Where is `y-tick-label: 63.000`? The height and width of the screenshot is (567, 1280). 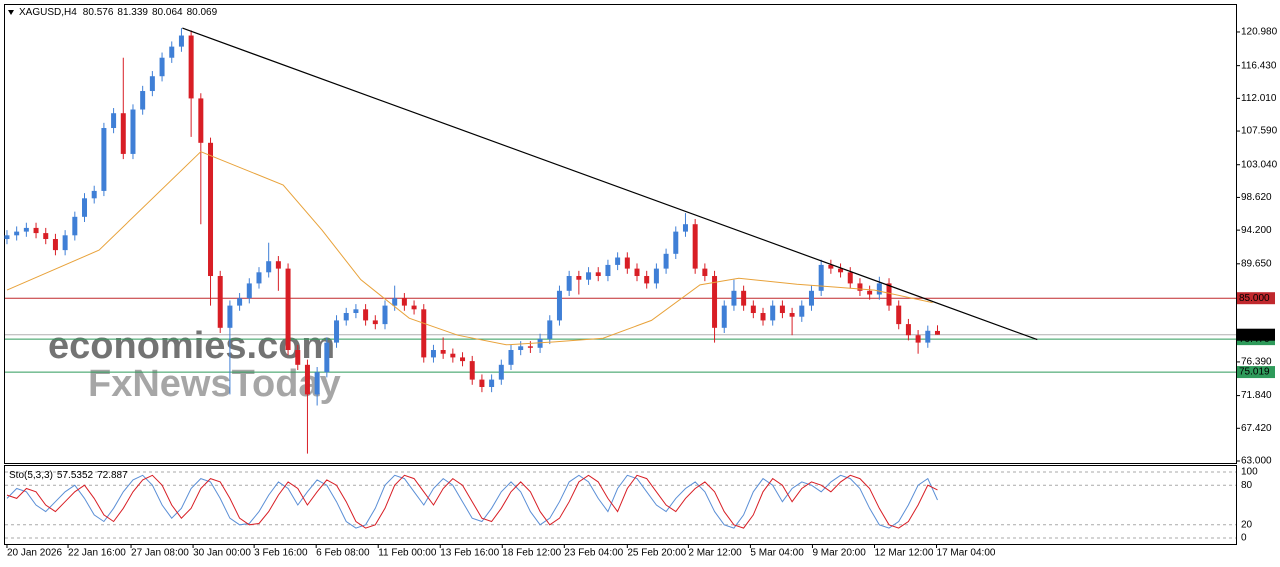
y-tick-label: 63.000 is located at coordinates (1256, 461).